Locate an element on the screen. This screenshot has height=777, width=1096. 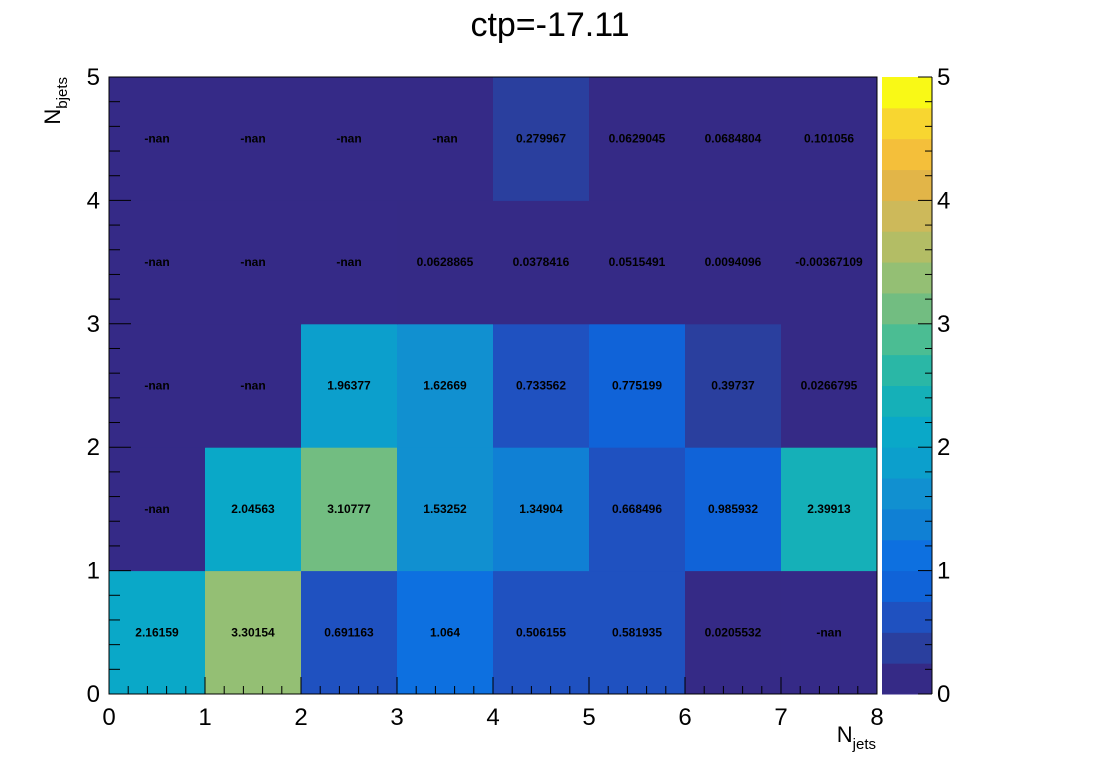
y-tick-label: 3 is located at coordinates (93, 324).